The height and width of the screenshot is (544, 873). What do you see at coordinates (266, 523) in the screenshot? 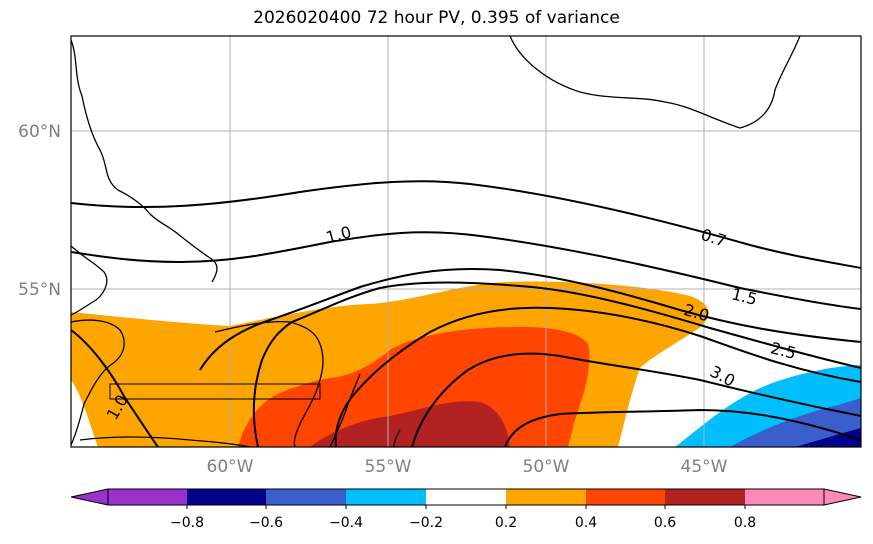
I see `colorbar-tick: −0.6` at bounding box center [266, 523].